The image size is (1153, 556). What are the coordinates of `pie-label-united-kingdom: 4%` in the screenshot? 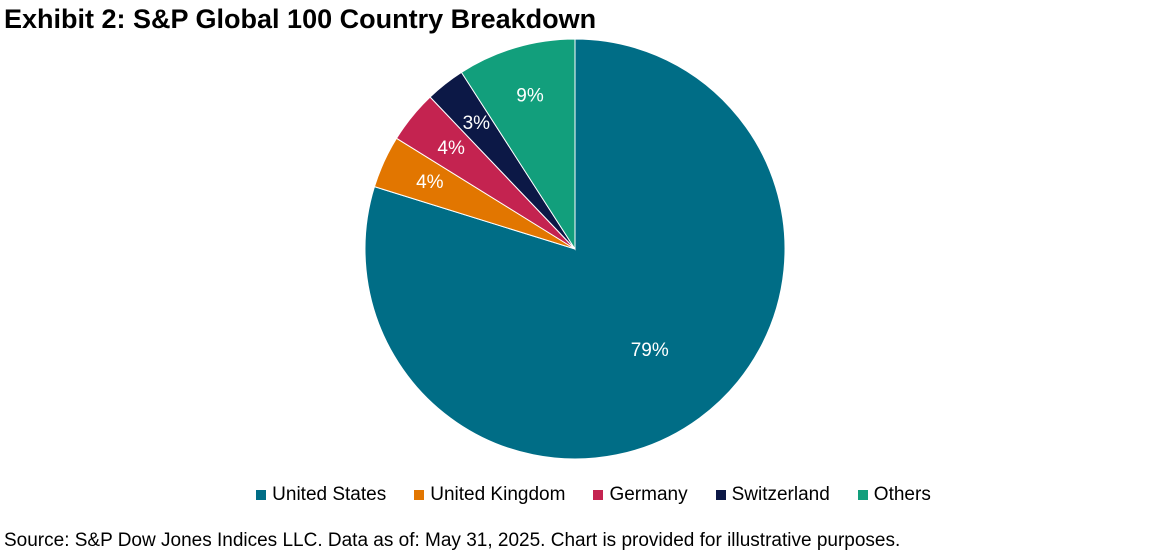 It's located at (430, 182).